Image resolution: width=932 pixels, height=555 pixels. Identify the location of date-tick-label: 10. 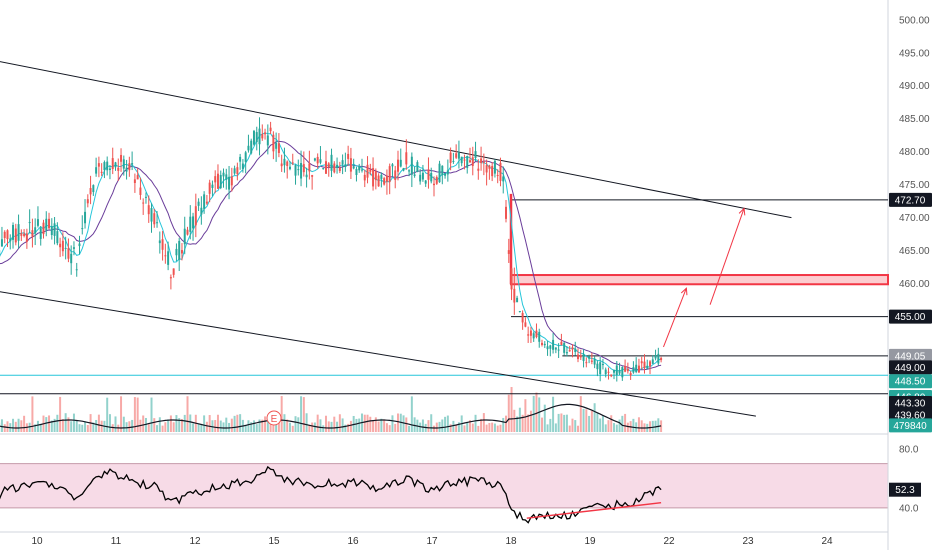
(37, 541).